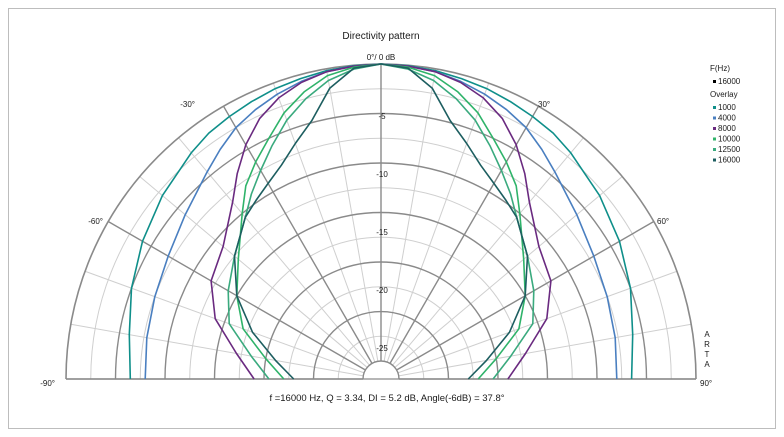  Describe the element at coordinates (720, 68) in the screenshot. I see `legend-title: F(Hz)` at that location.